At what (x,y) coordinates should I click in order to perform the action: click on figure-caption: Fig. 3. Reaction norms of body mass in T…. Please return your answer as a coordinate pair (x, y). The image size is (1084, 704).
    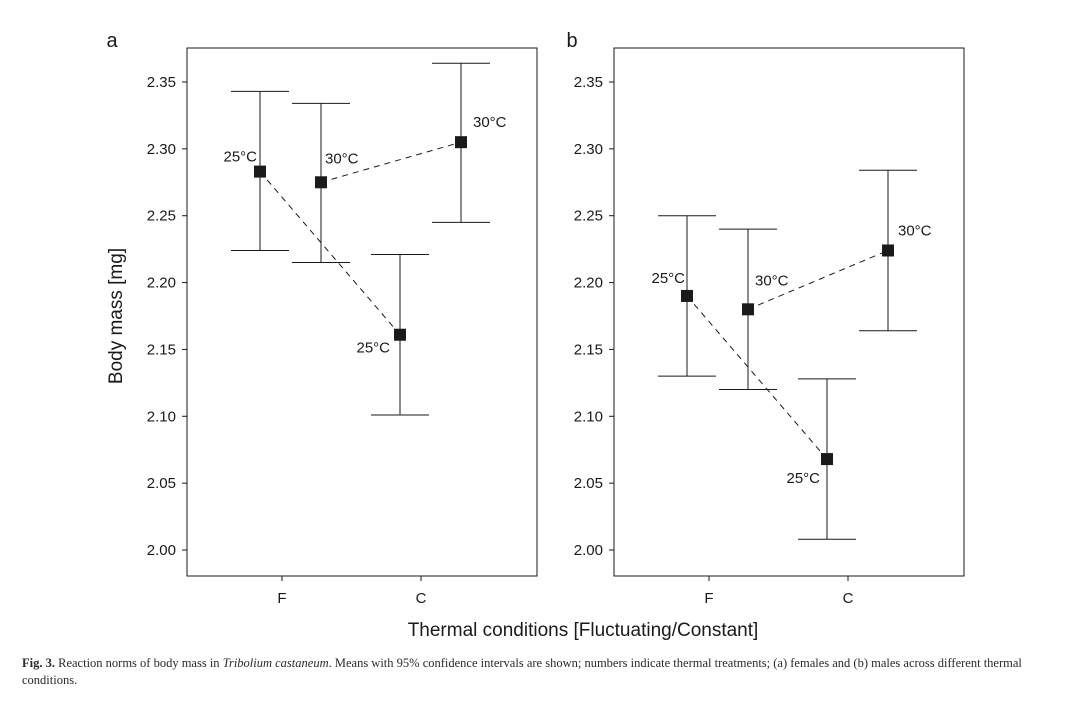
    Looking at the image, I should click on (542, 672).